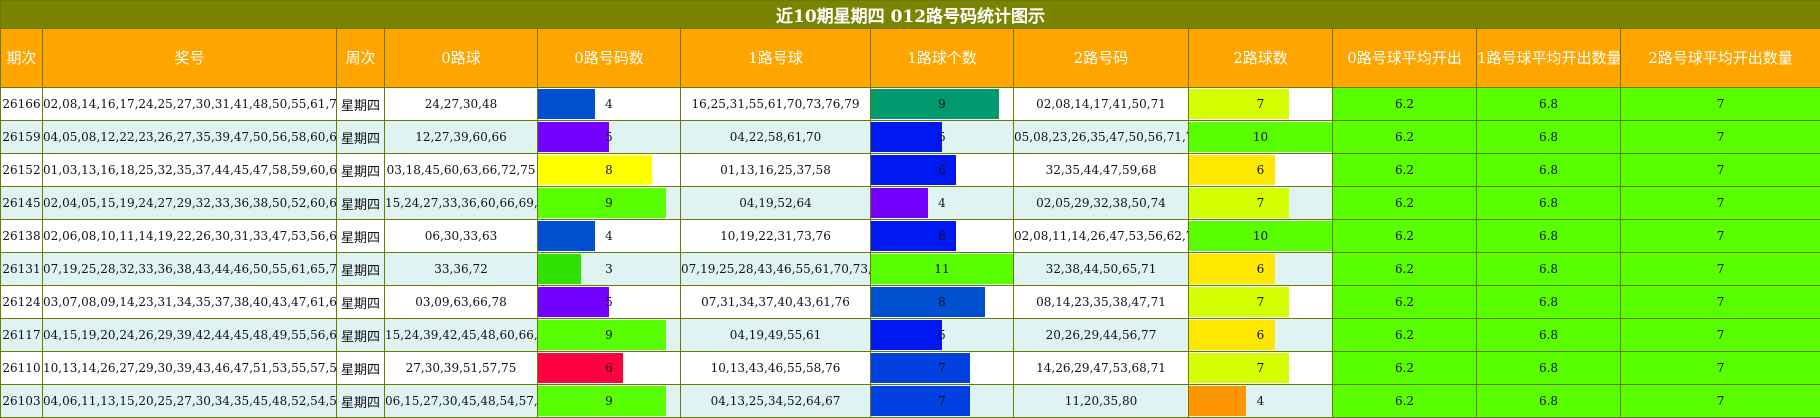  I want to click on road2-balls-cell: 02,08,14,17,41,50,71, so click(1101, 104).